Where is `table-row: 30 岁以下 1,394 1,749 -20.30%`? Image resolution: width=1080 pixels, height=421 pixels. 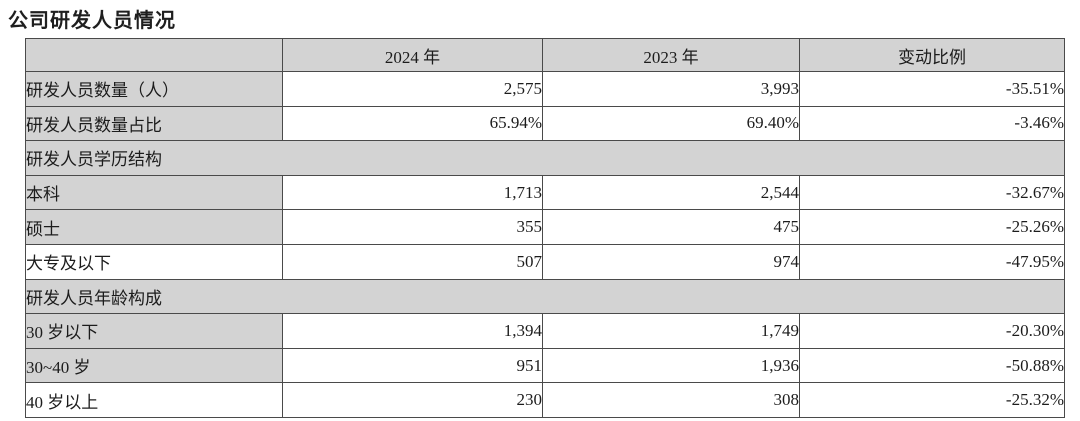 table-row: 30 岁以下 1,394 1,749 -20.30% is located at coordinates (545, 331).